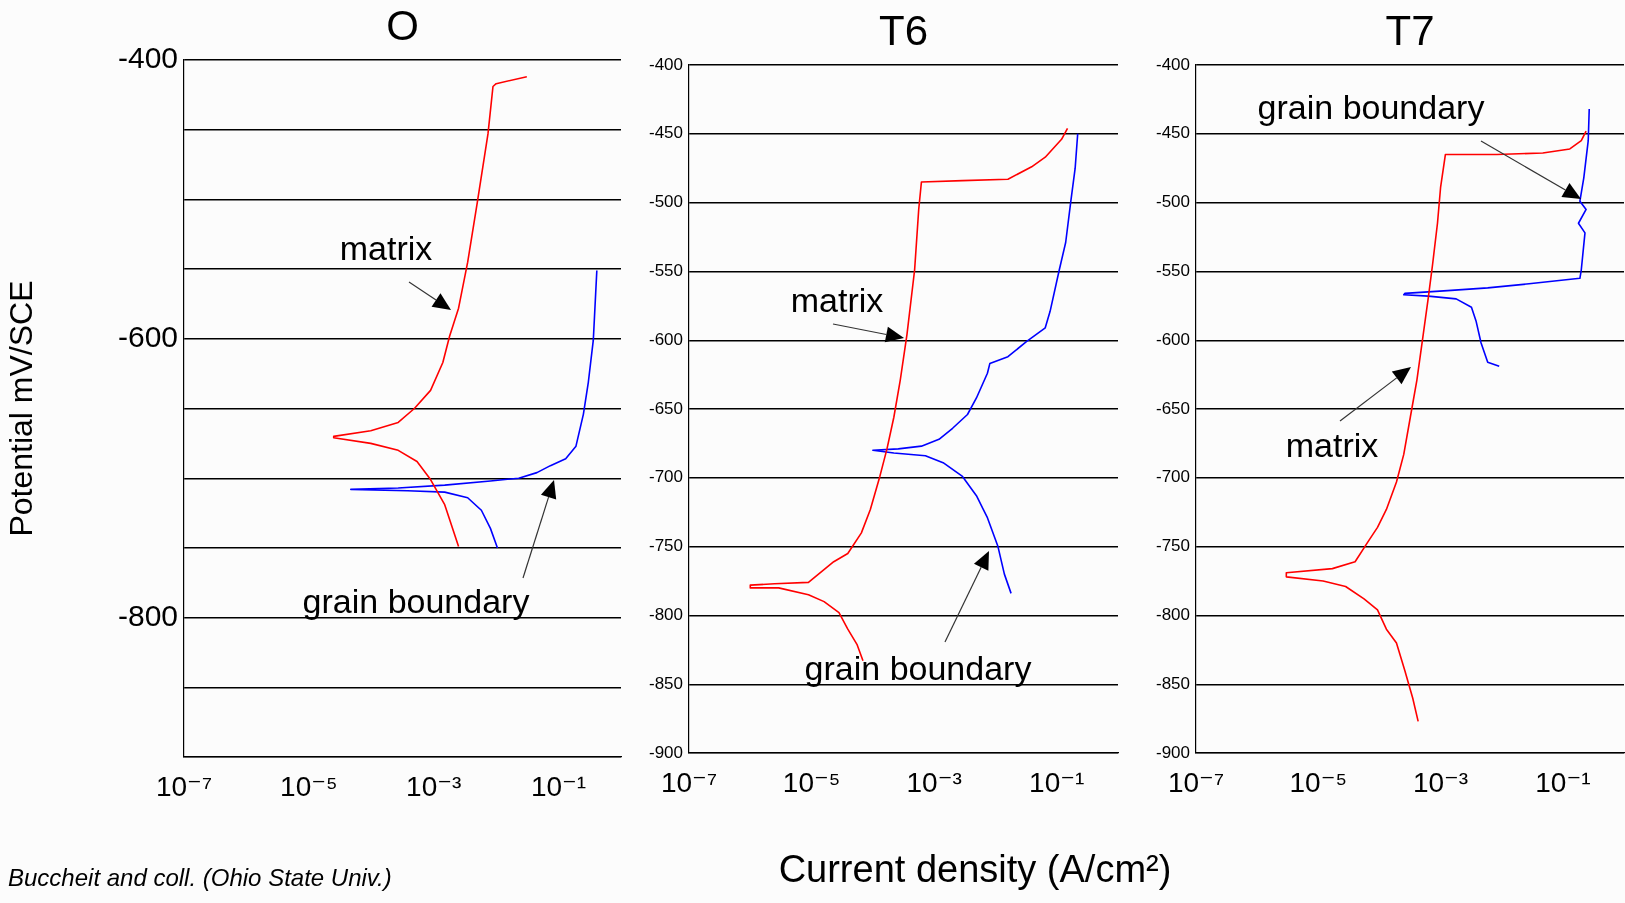  What do you see at coordinates (975, 869) in the screenshot?
I see `x-axis-title: Current density (A/cm²)` at bounding box center [975, 869].